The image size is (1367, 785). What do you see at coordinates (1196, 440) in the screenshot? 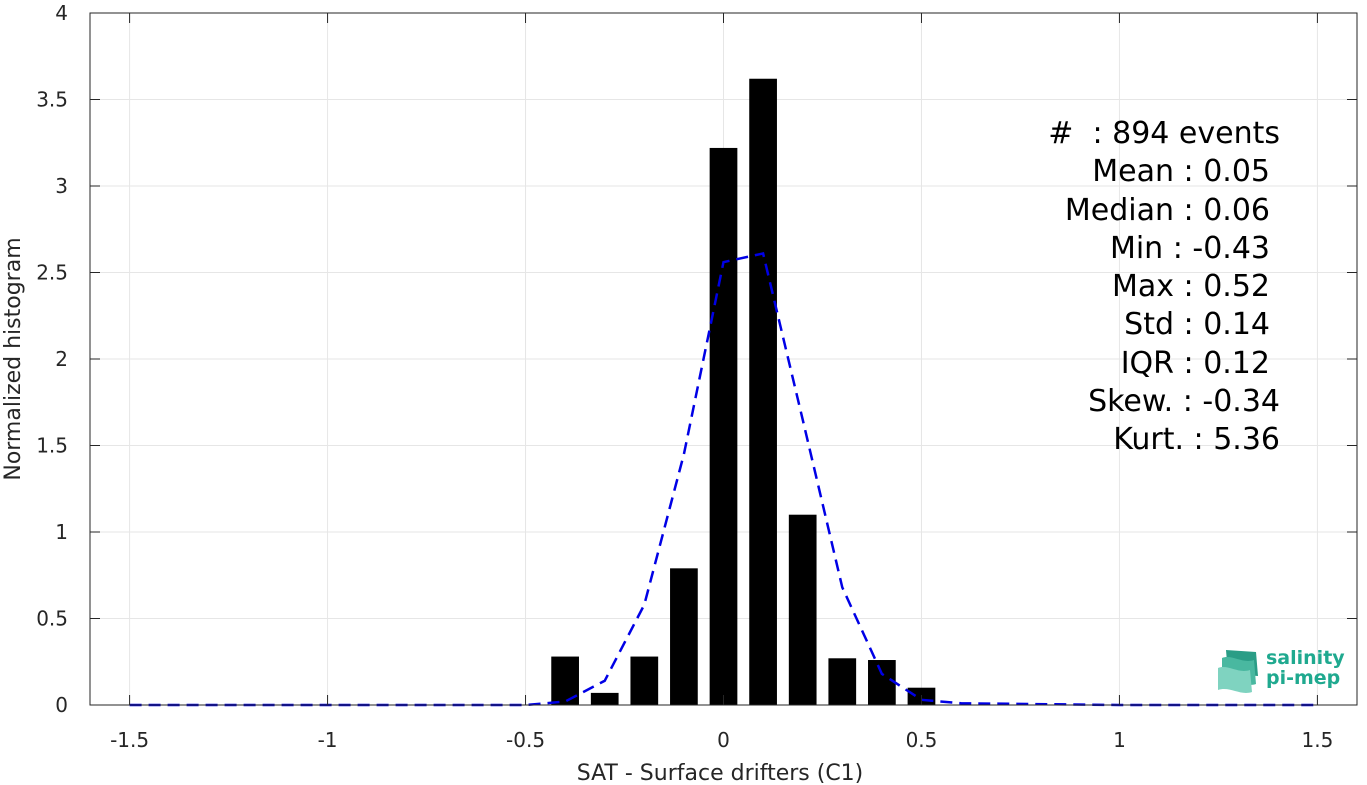
I see `stat-kurt: Kurt. : 5.36` at bounding box center [1196, 440].